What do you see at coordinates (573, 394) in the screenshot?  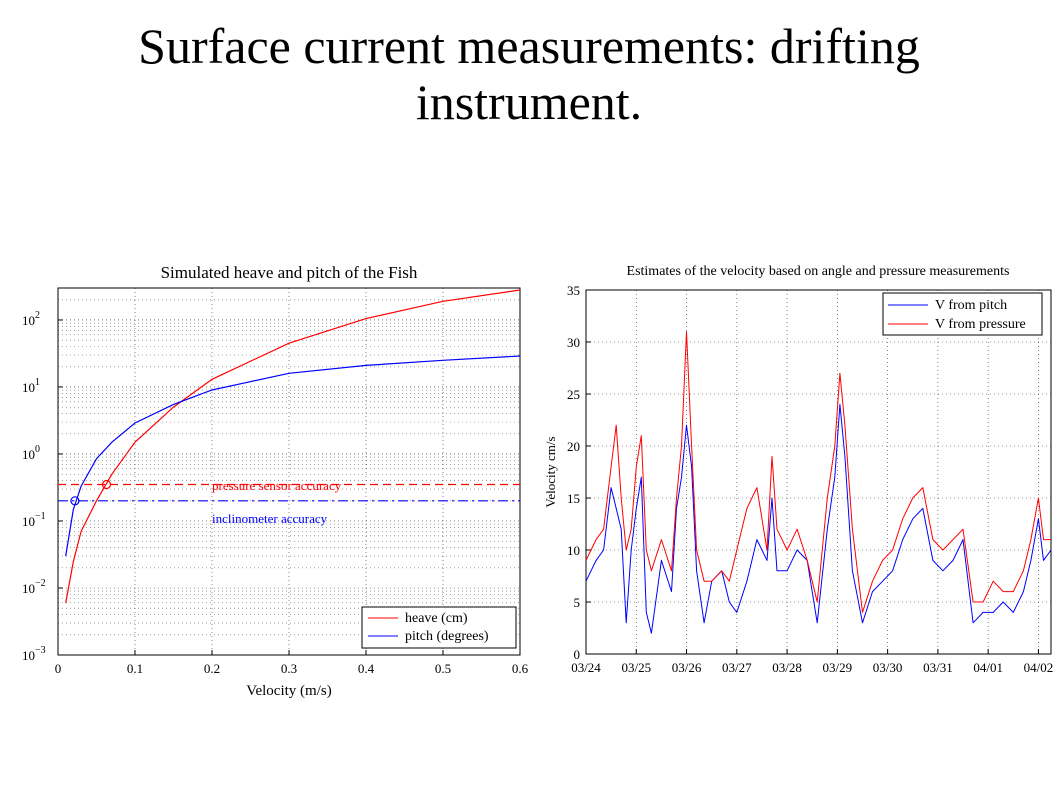 I see `y-tick-label: 25` at bounding box center [573, 394].